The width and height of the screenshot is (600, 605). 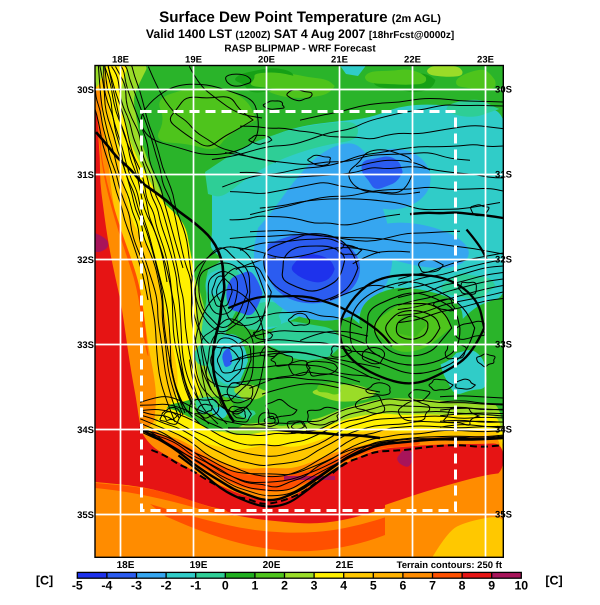 I want to click on svg-text: 4, so click(x=343, y=586).